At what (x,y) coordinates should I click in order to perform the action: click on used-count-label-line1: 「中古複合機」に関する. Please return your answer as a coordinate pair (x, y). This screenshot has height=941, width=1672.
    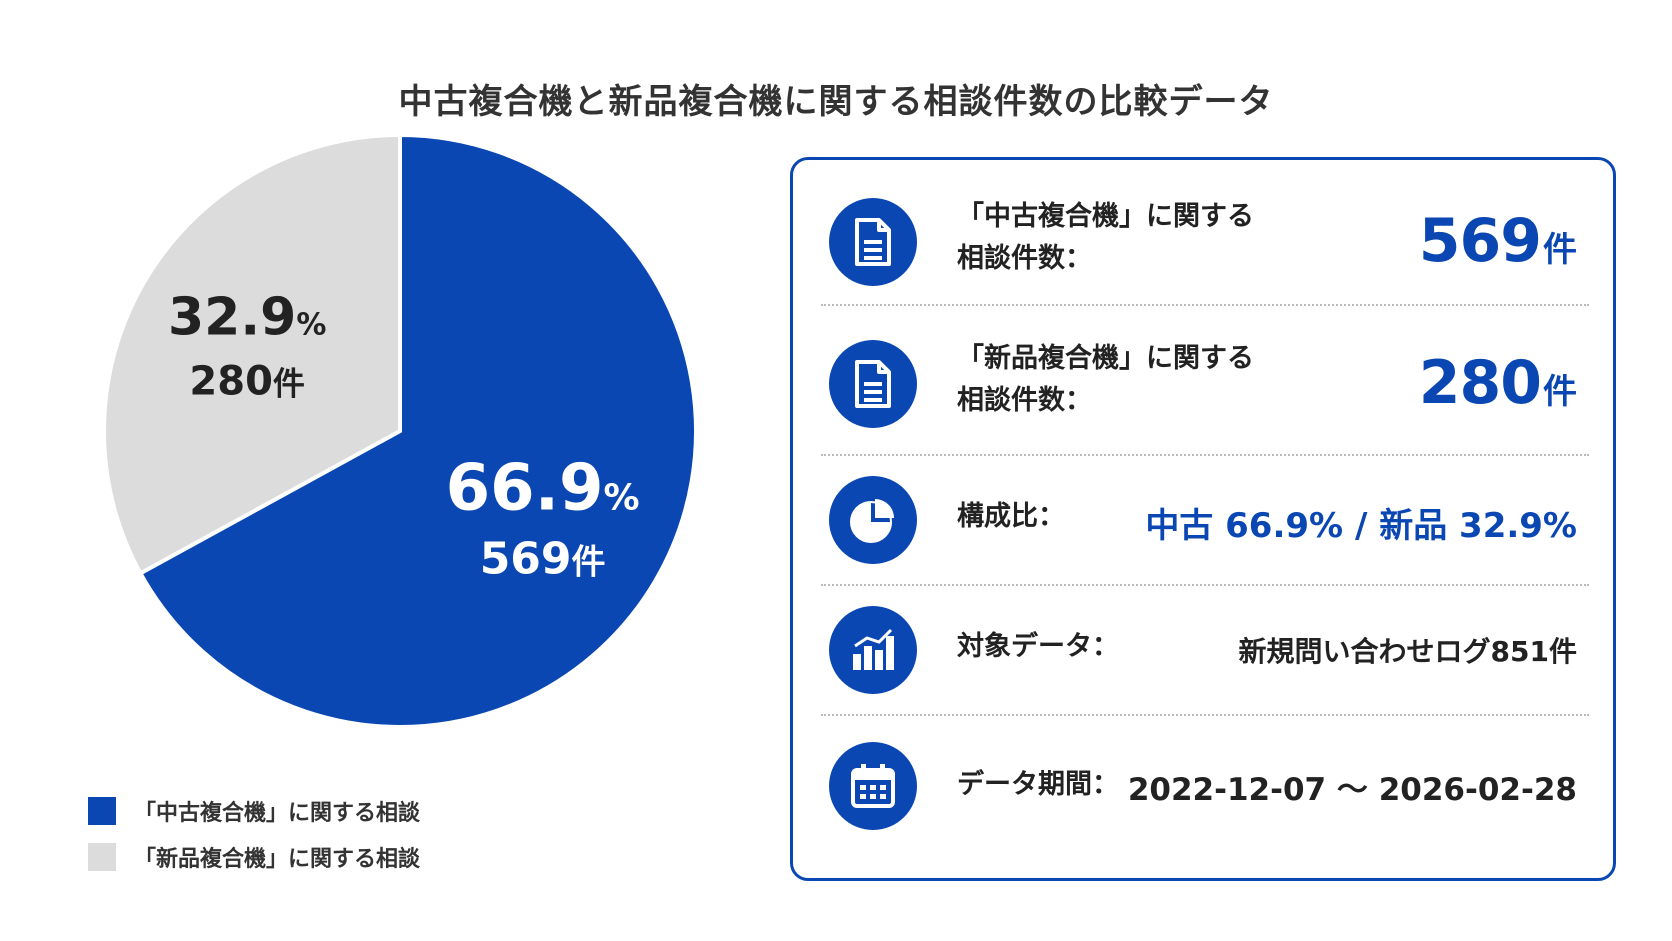
    Looking at the image, I should click on (1105, 216).